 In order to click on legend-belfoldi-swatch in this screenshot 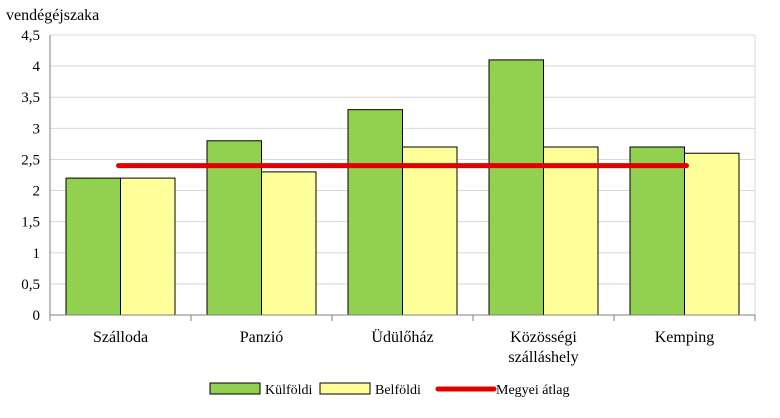, I will do `click(345, 388)`.